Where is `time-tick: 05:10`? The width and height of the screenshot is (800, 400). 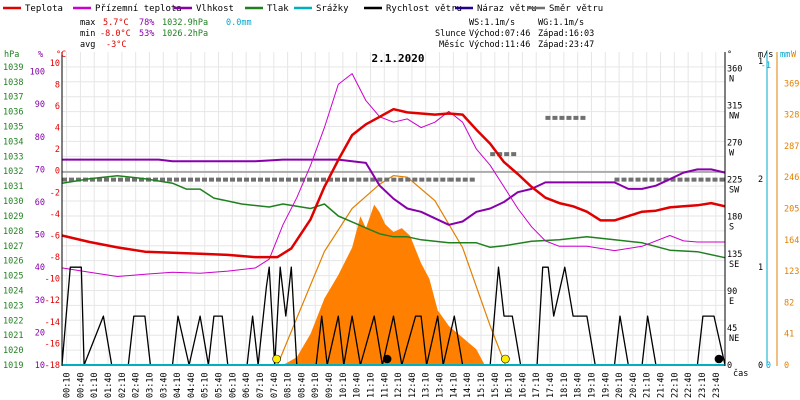 time-tick: 05:10 is located at coordinates (206, 385).